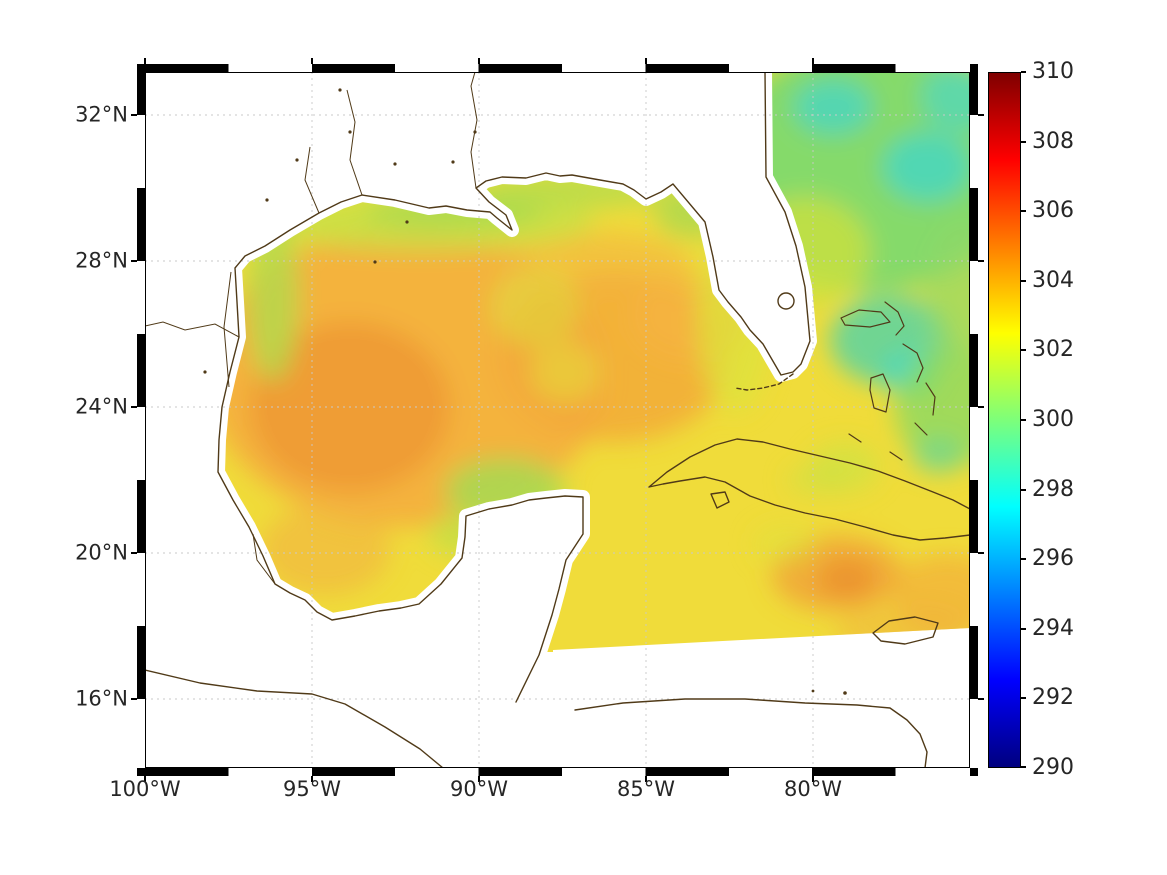 This screenshot has height=875, width=1167. Describe the element at coordinates (1053, 280) in the screenshot. I see `colorbar-tick-label: 304` at that location.